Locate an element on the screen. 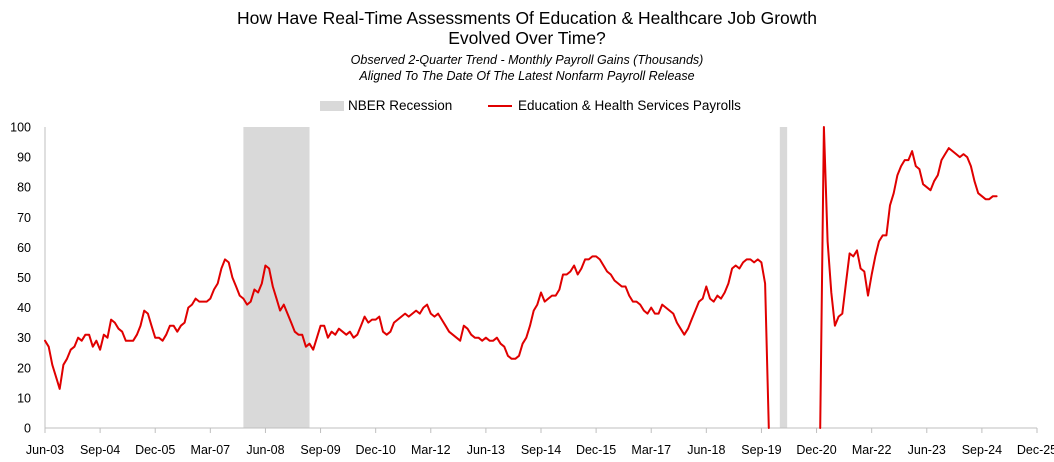 This screenshot has height=462, width=1054. x-tick-label: Sep-09 is located at coordinates (320, 450).